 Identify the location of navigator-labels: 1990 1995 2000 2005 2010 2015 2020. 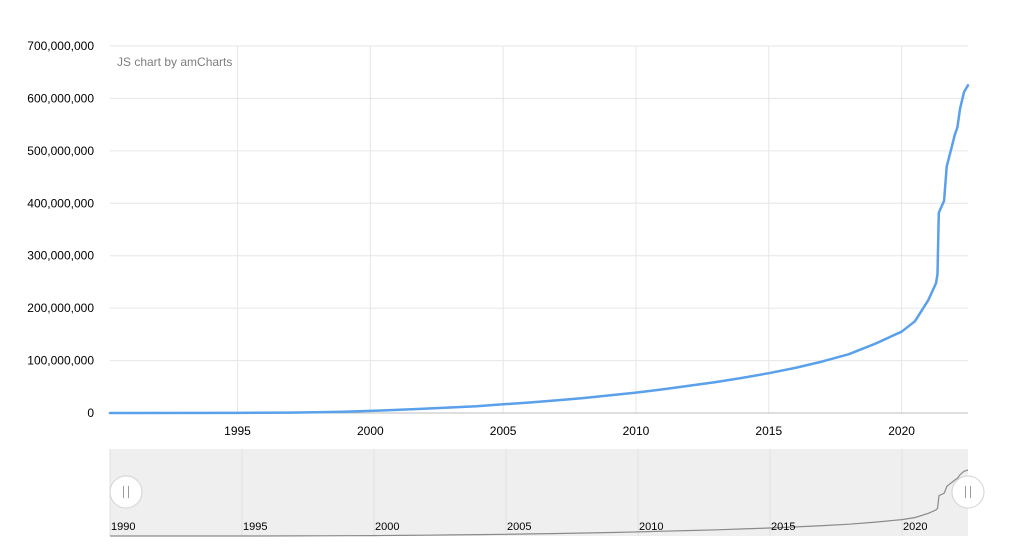
(519, 527).